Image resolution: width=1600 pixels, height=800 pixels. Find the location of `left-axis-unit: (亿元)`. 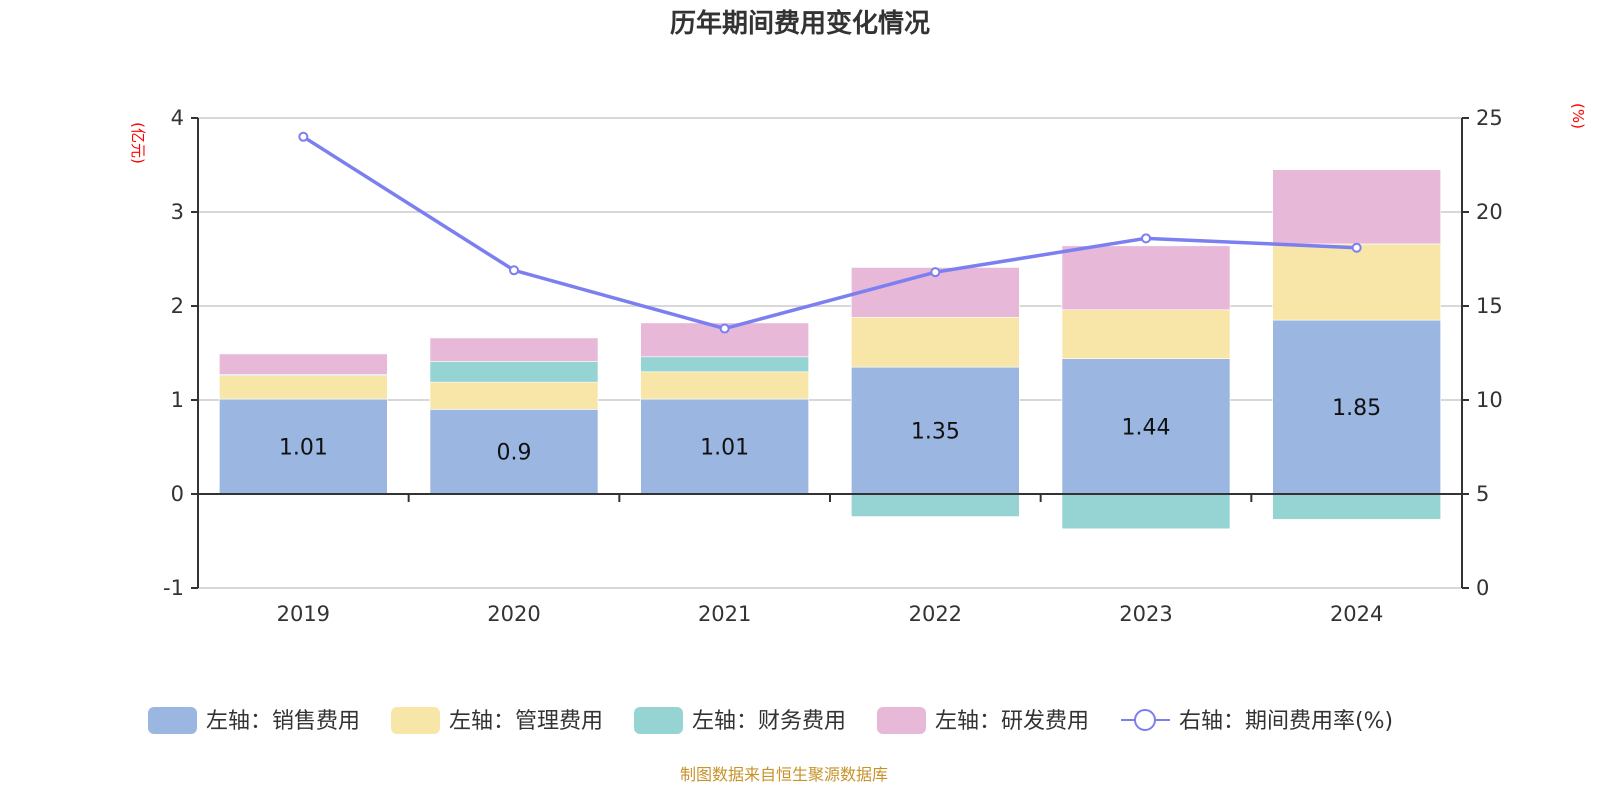

left-axis-unit: (亿元) is located at coordinates (138, 143).